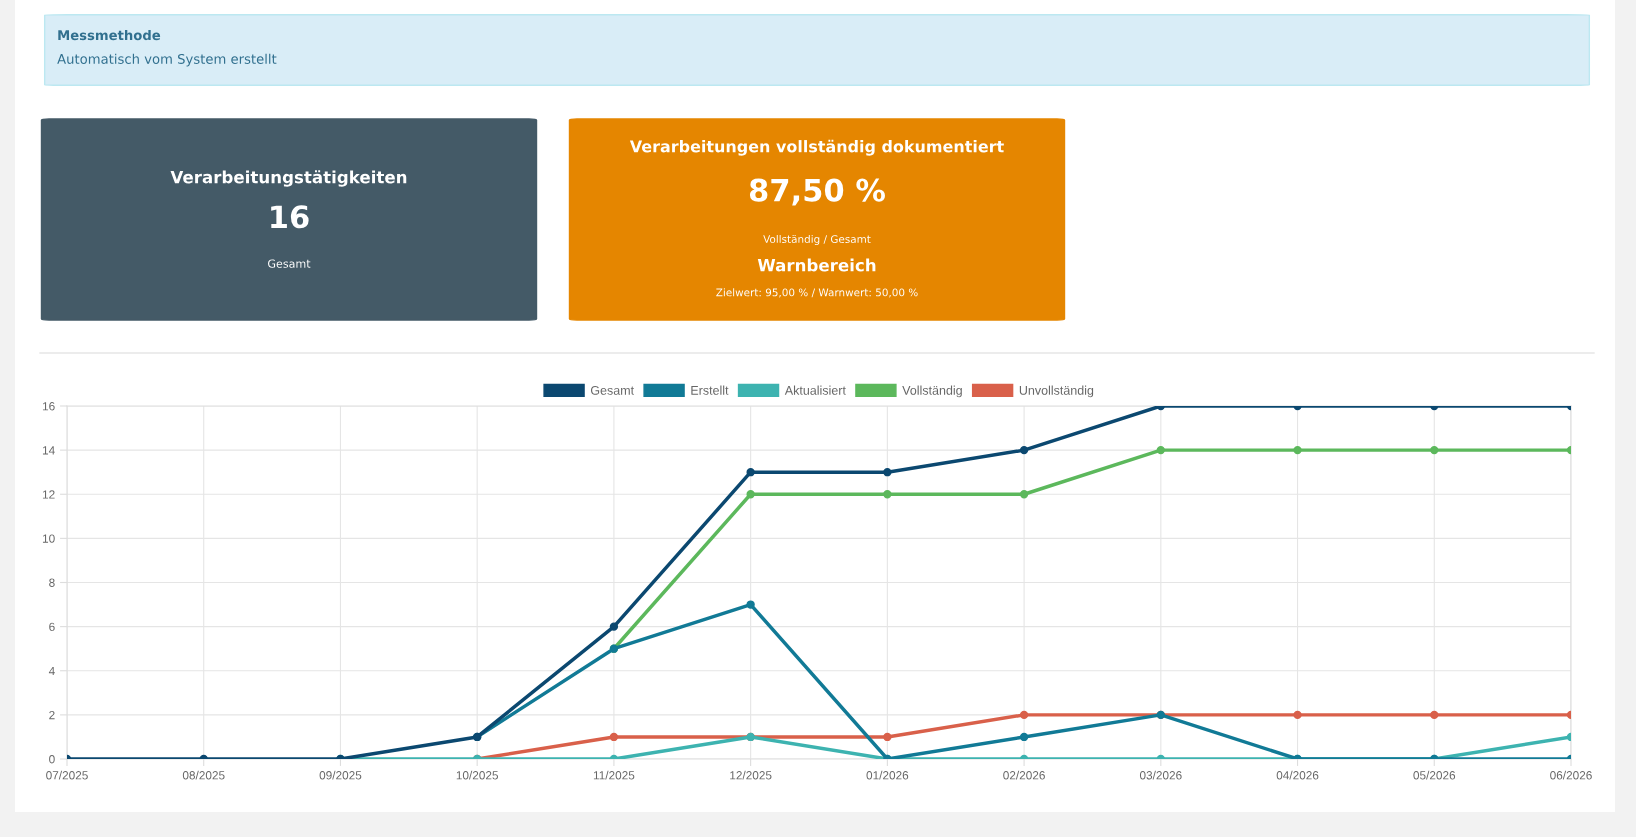 The image size is (1636, 837). I want to click on text: Vollständig / Gesamt, so click(817, 240).